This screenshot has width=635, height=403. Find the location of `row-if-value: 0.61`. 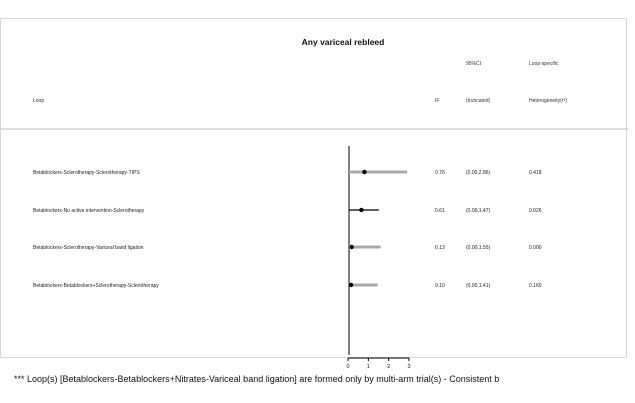

row-if-value: 0.61 is located at coordinates (440, 211).